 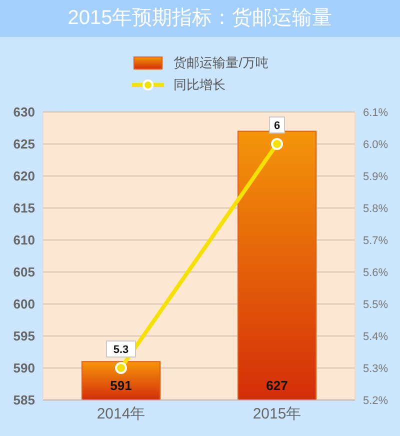 I want to click on legend-label: 同比增长, so click(x=200, y=85).